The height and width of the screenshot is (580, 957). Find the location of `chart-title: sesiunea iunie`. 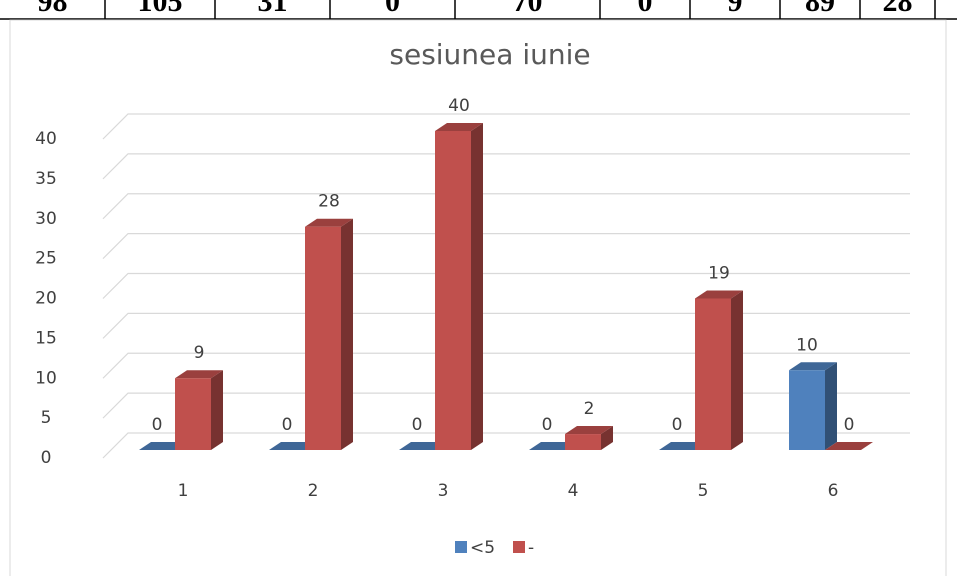

chart-title: sesiunea iunie is located at coordinates (489, 54).